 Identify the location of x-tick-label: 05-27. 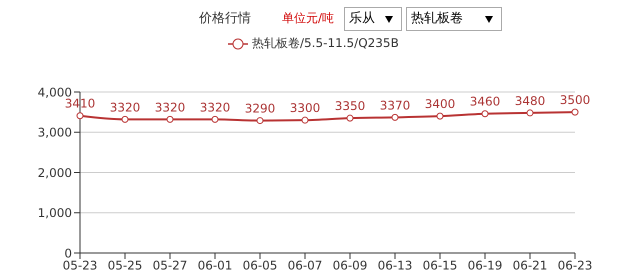
(170, 265).